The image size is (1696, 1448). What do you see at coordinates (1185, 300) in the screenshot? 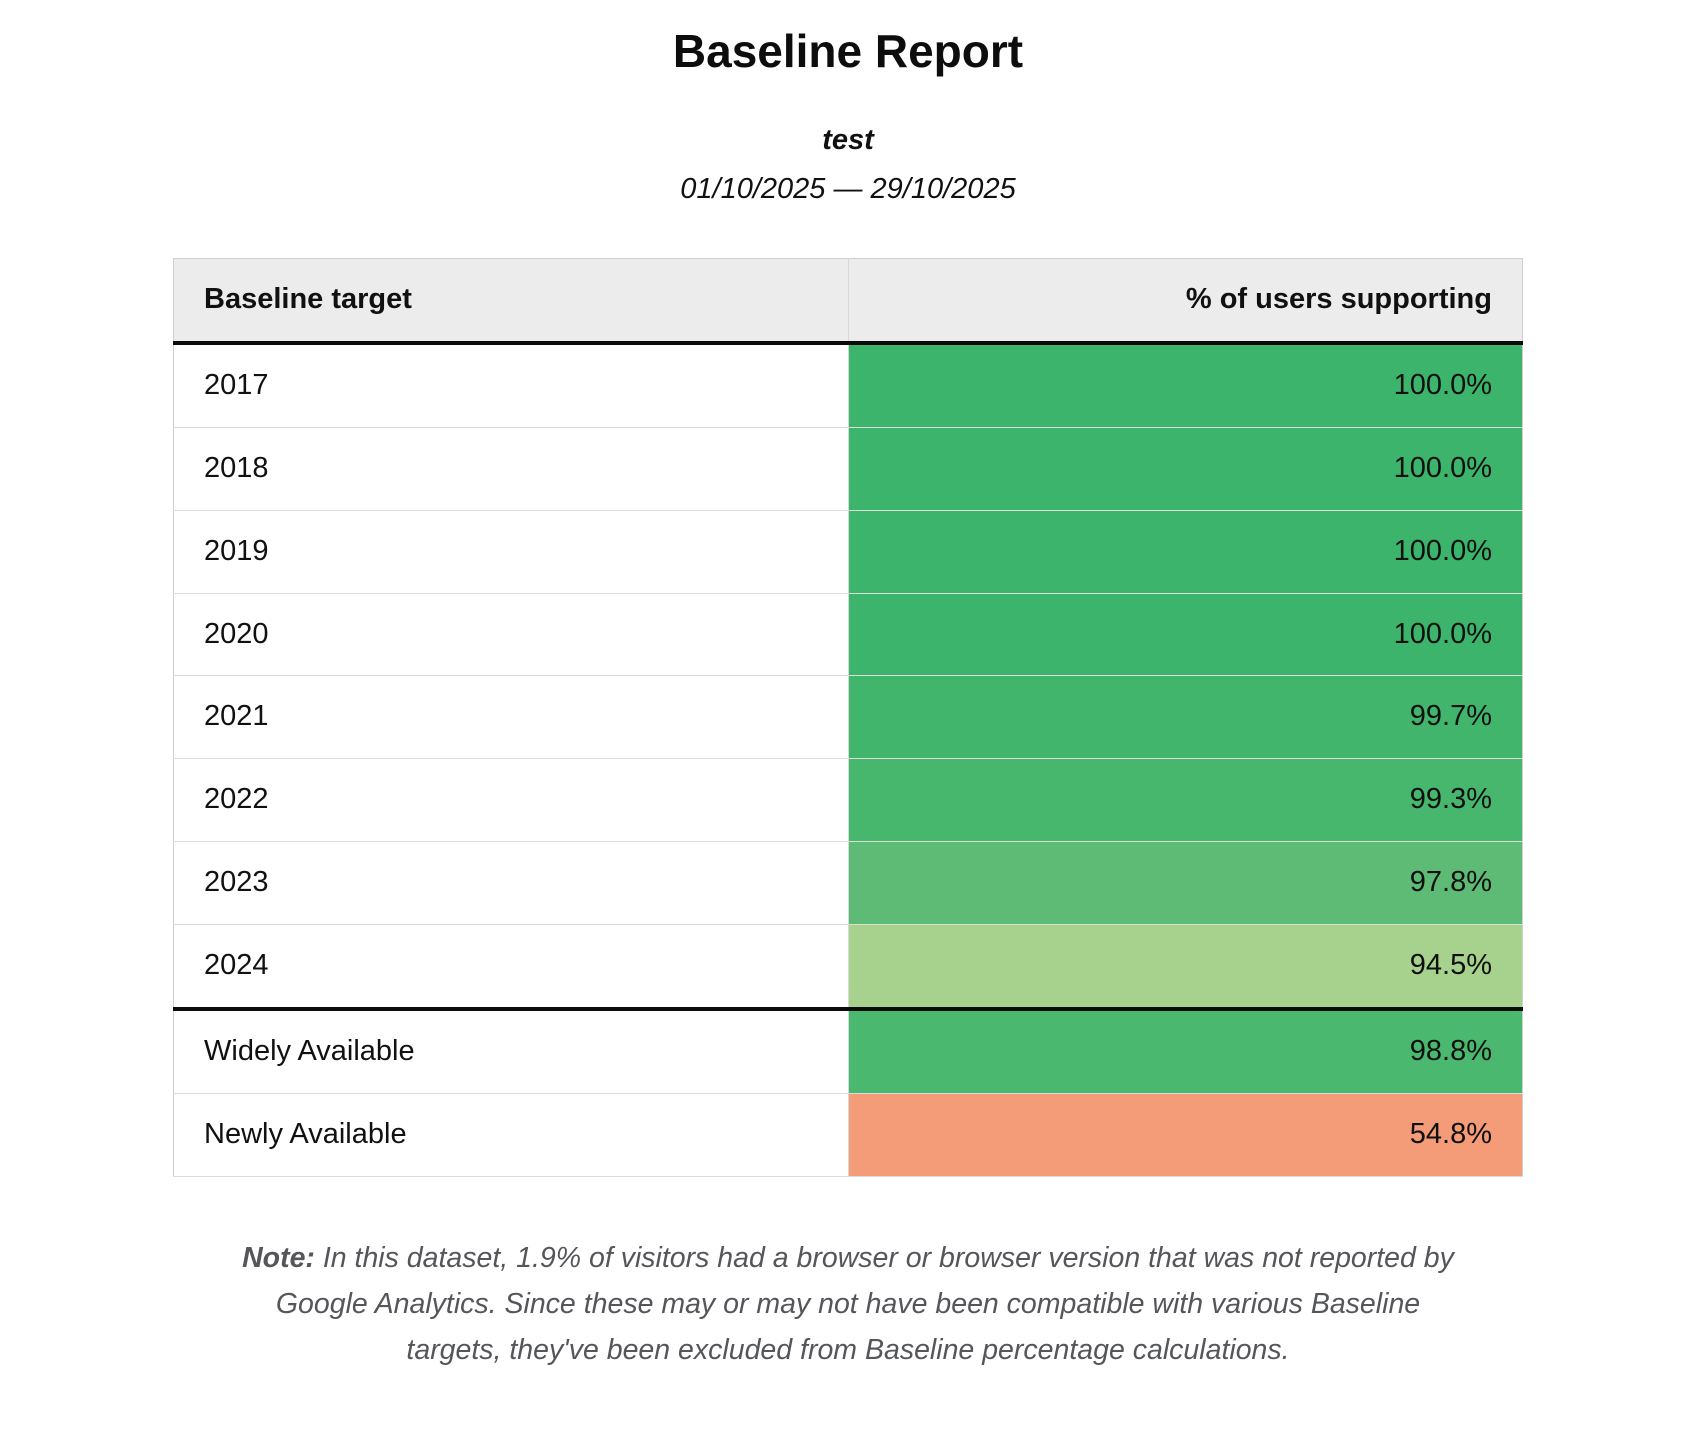
I see `header-percent-users-supporting: % of users supporting` at bounding box center [1185, 300].